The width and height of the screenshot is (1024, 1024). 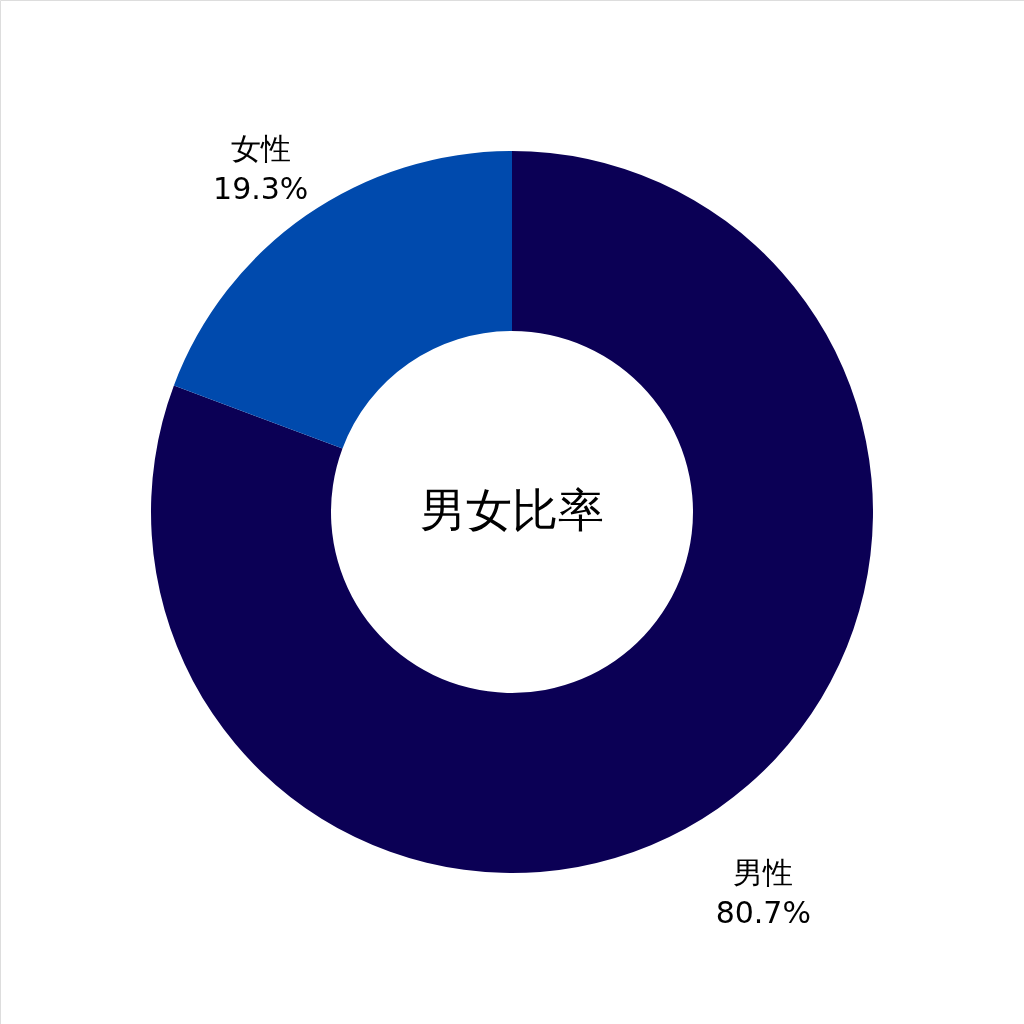 What do you see at coordinates (512, 510) in the screenshot?
I see `text: 男女比率` at bounding box center [512, 510].